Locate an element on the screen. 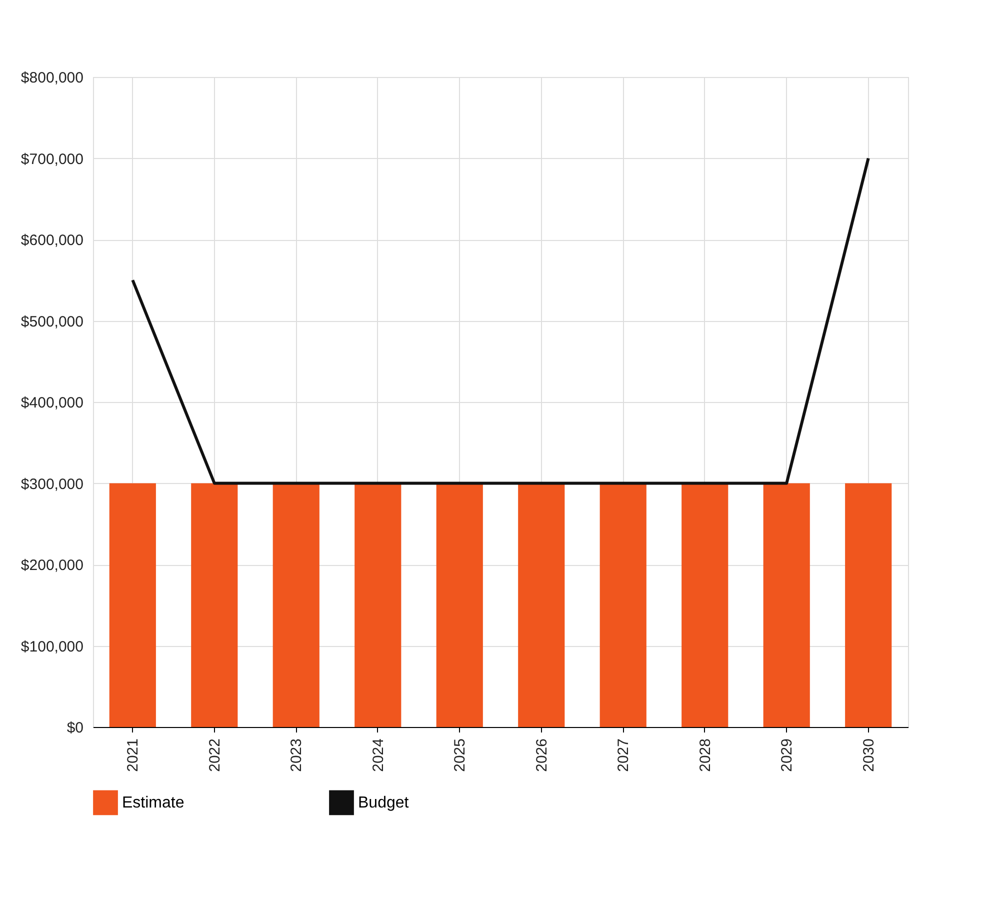 The height and width of the screenshot is (899, 991). x-tick-label: 2028 is located at coordinates (705, 755).